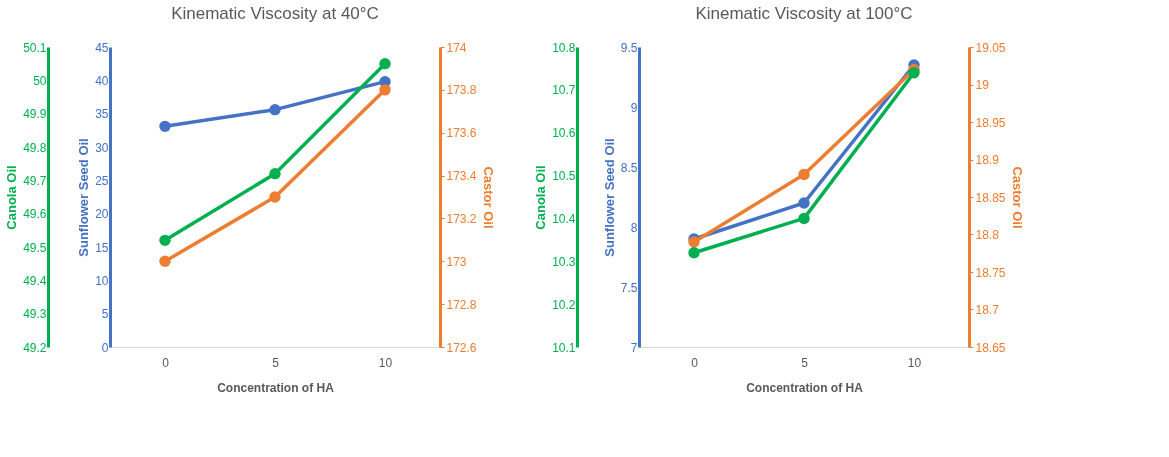 The width and height of the screenshot is (1169, 457). I want to click on y3-tick-label: 49.7, so click(35, 180).